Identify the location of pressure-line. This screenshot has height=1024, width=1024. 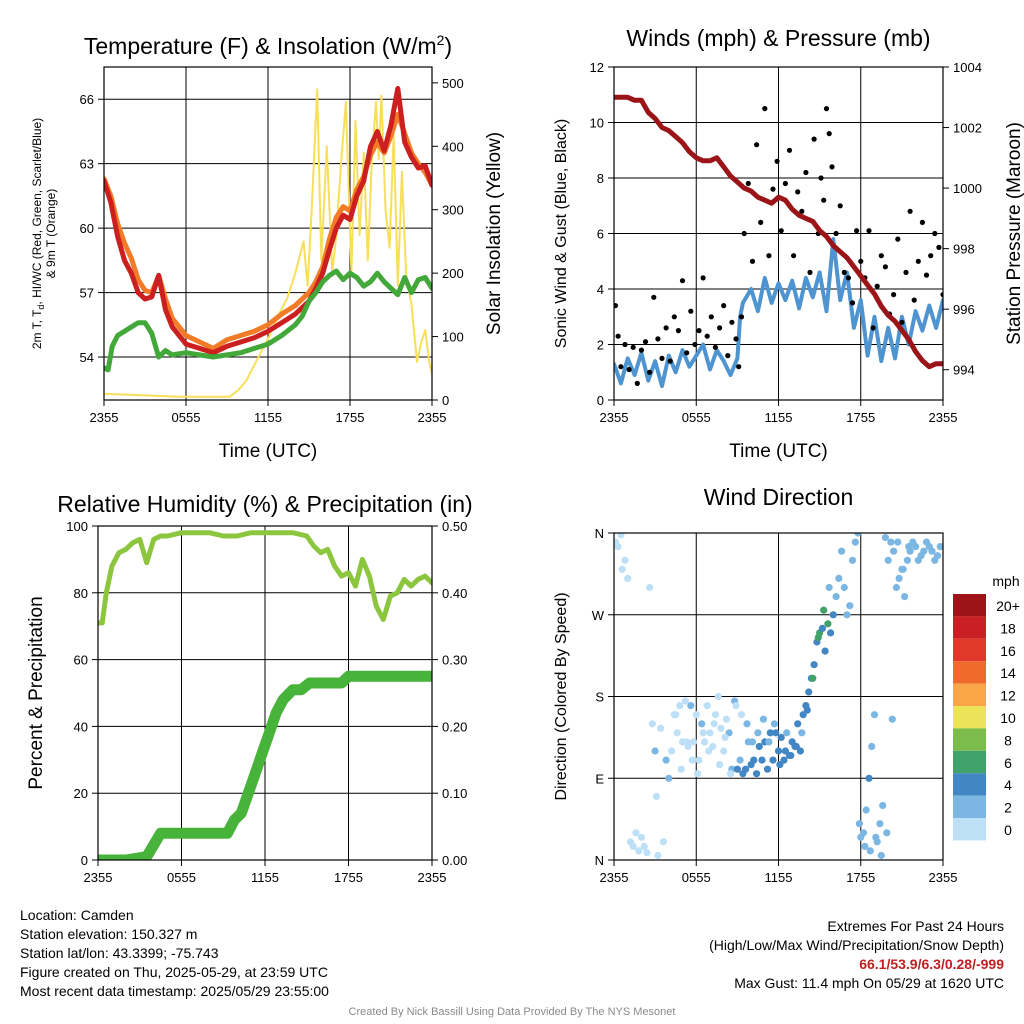
(778, 232).